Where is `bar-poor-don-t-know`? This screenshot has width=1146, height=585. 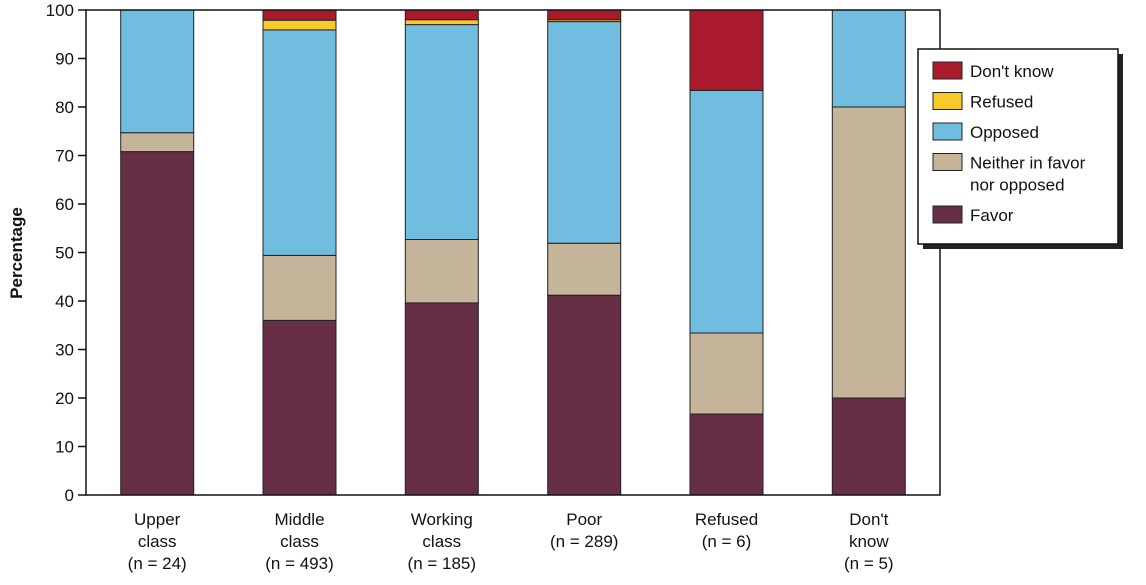
bar-poor-don-t-know is located at coordinates (584, 15).